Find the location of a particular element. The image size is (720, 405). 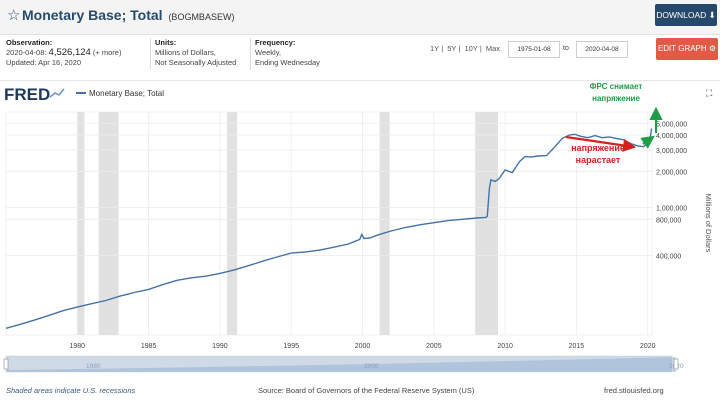

units-label: Units: is located at coordinates (166, 42).